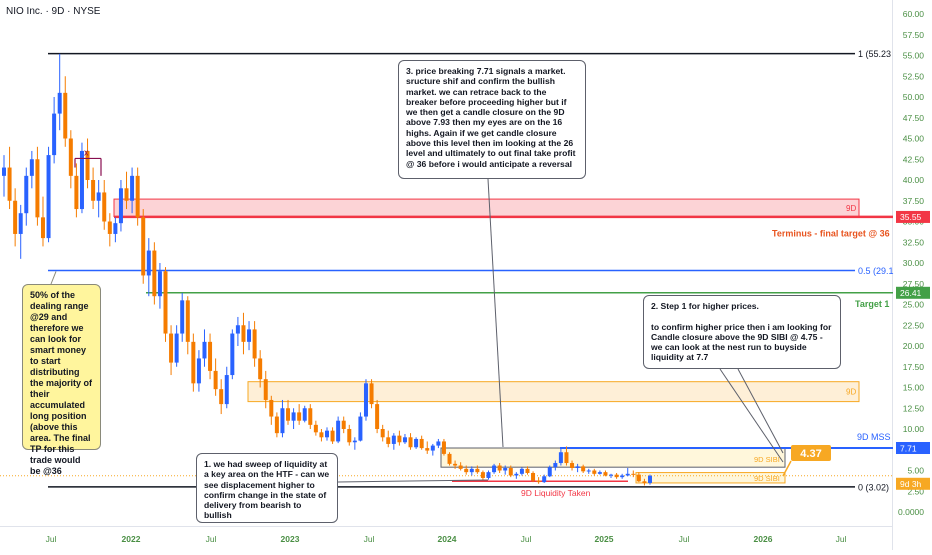  Describe the element at coordinates (553, 392) in the screenshot. I see `fvg-orange-zone` at that location.